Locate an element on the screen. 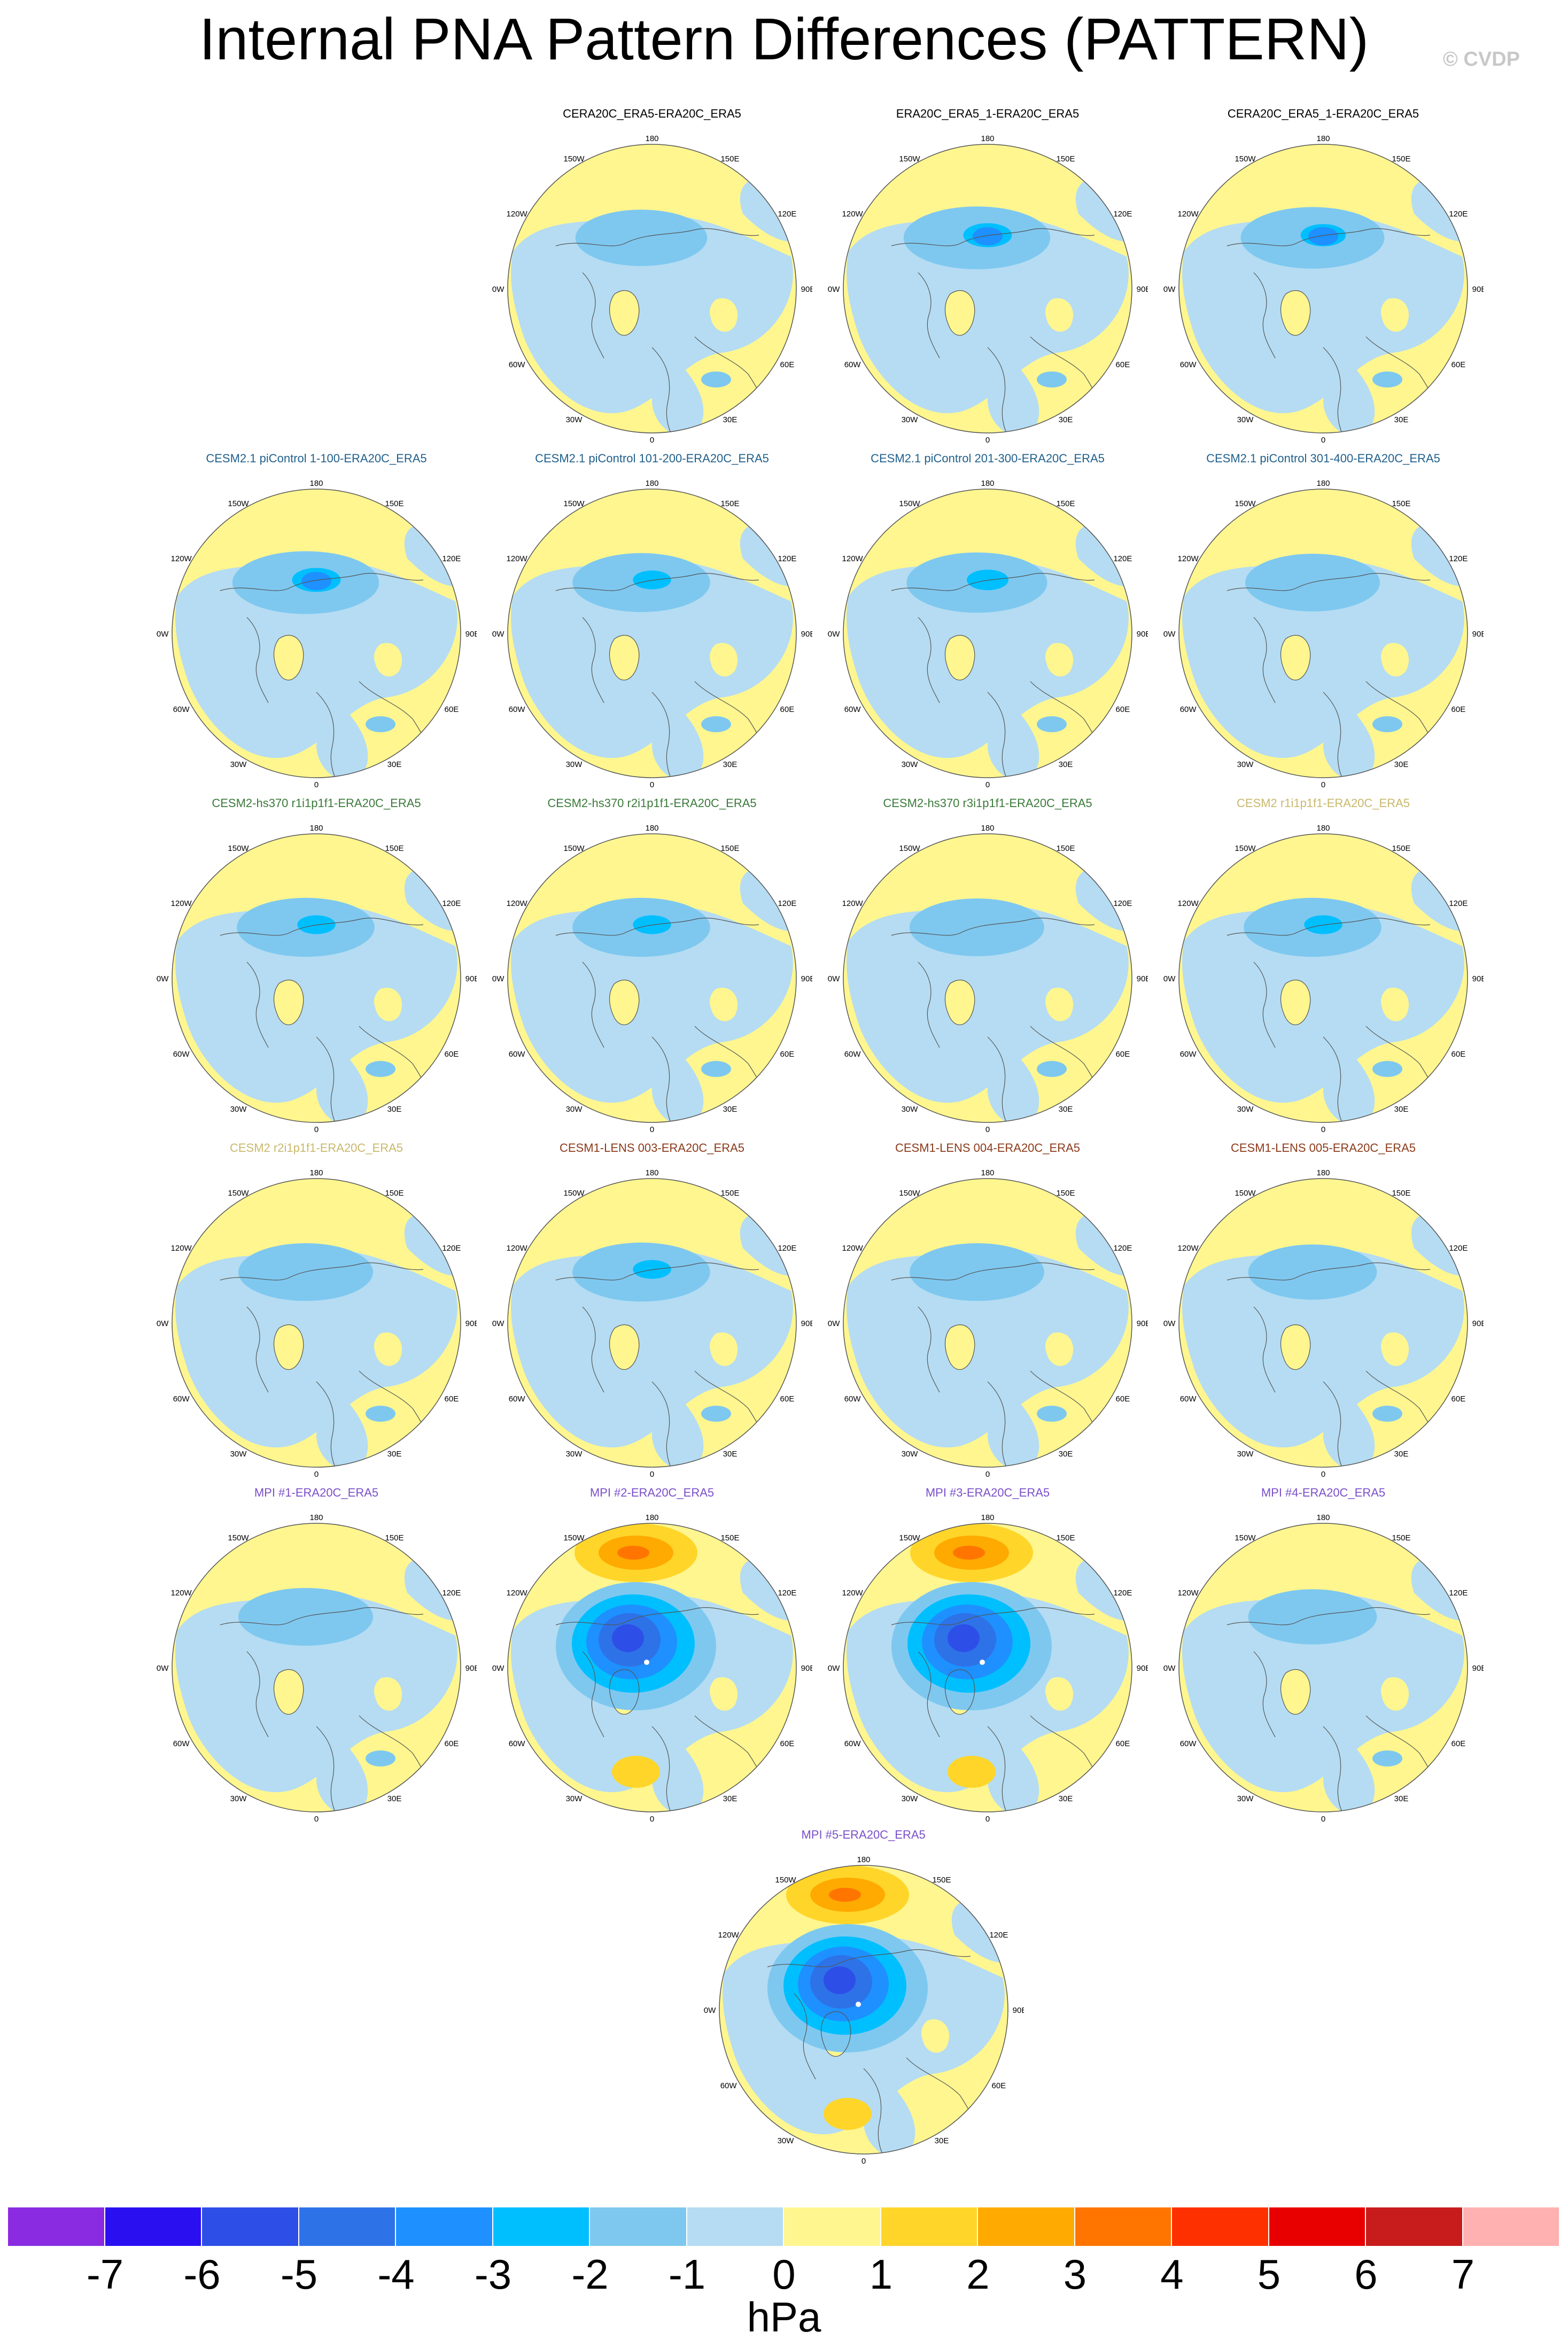 This screenshot has width=1568, height=2348. colorbar-tick-label: 5 is located at coordinates (1269, 2274).